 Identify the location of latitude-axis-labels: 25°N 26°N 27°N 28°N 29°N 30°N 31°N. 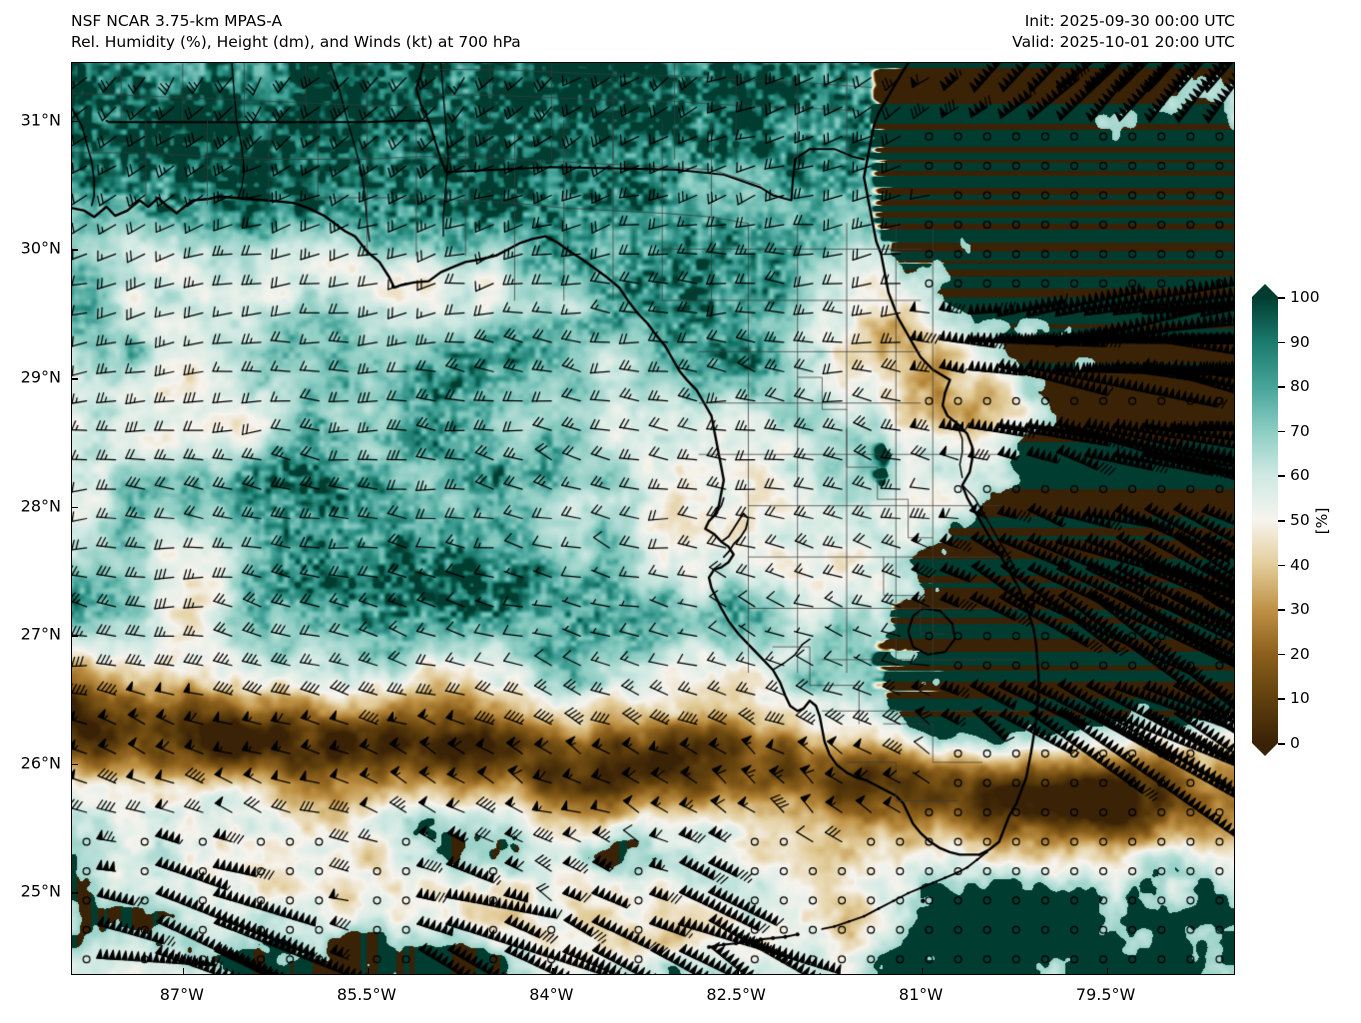
(35, 511).